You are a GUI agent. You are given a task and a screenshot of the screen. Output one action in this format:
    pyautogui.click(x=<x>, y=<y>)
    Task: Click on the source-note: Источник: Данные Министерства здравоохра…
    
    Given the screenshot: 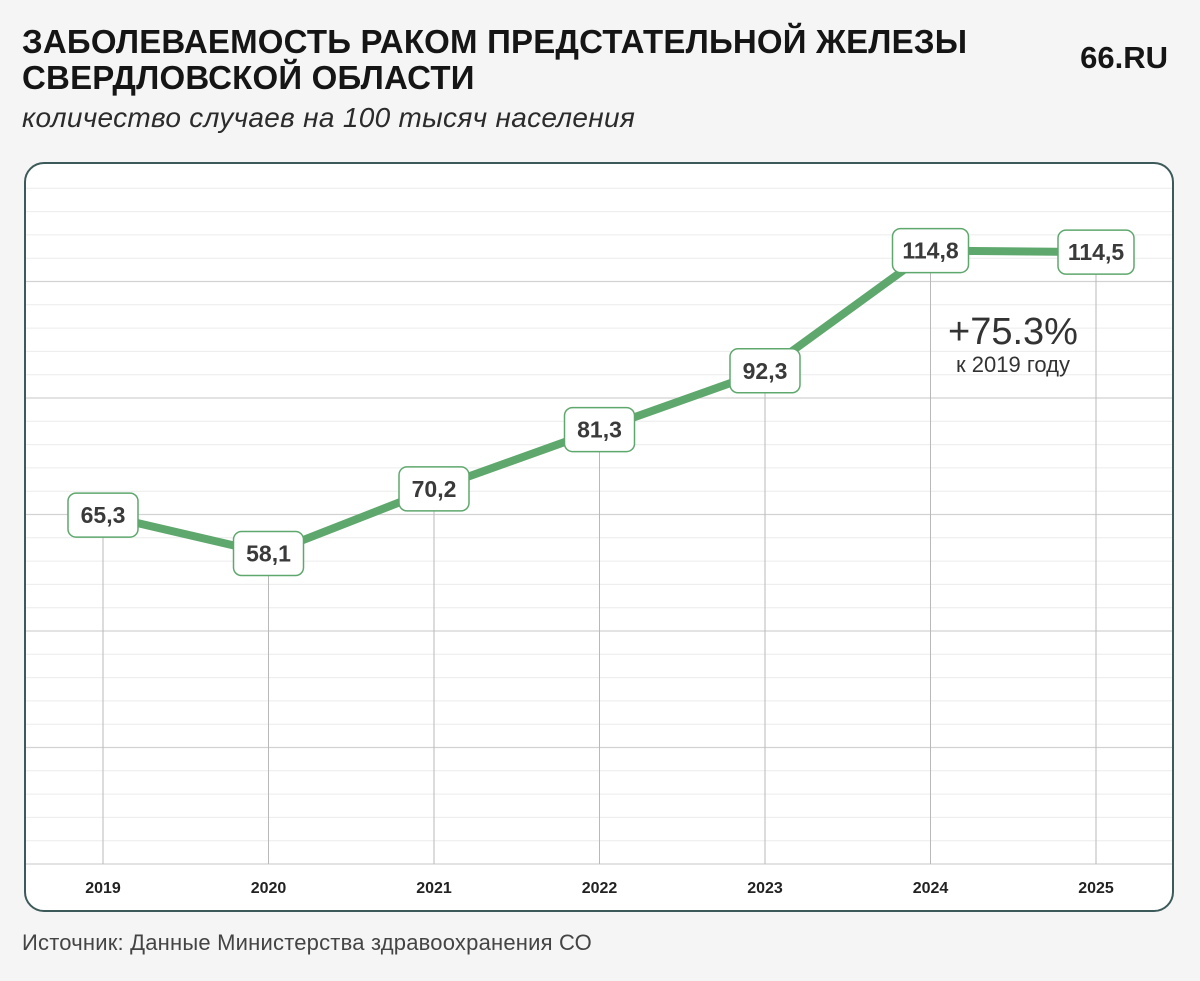 What is the action you would take?
    pyautogui.click(x=307, y=942)
    